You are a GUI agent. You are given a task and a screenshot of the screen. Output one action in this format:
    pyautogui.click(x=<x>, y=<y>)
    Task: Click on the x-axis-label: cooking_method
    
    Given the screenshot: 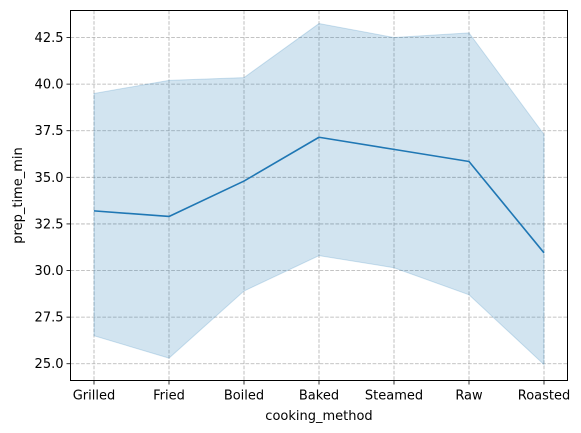 What is the action you would take?
    pyautogui.click(x=318, y=416)
    